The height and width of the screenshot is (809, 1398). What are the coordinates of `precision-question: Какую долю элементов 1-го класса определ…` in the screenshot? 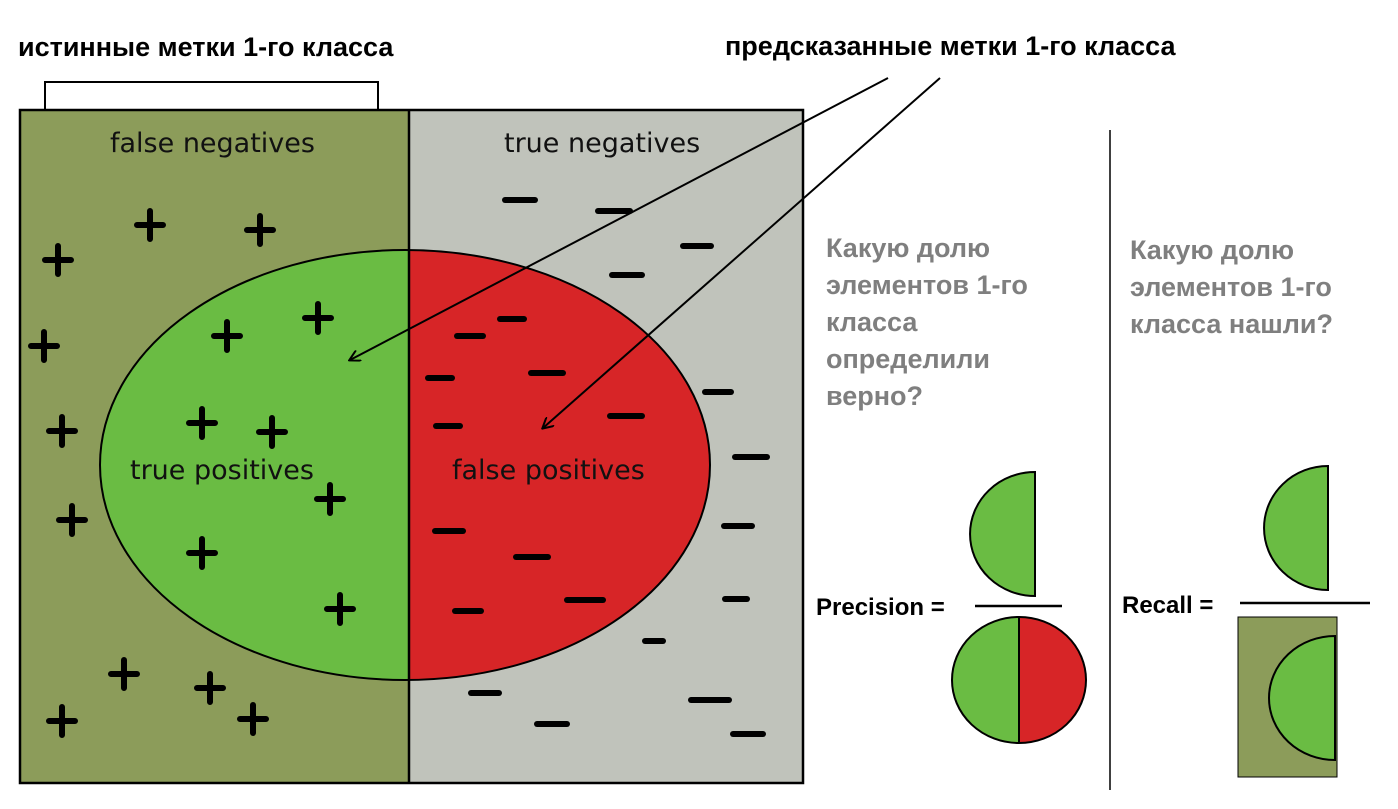 It's located at (927, 322).